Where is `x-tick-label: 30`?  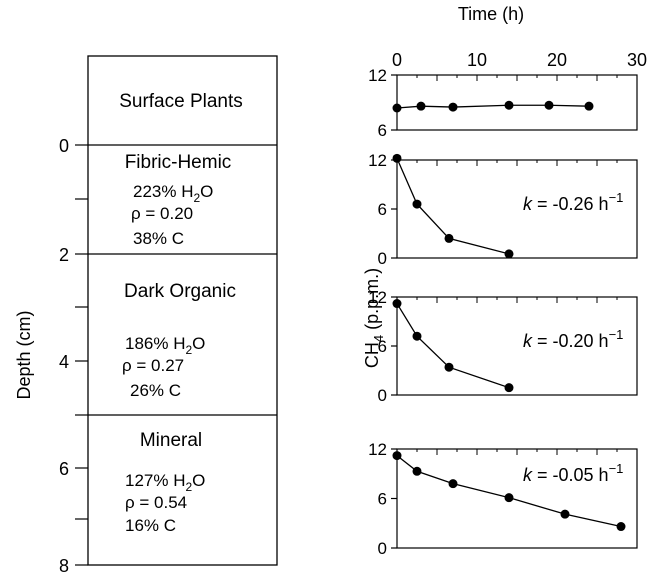
x-tick-label: 30 is located at coordinates (637, 60).